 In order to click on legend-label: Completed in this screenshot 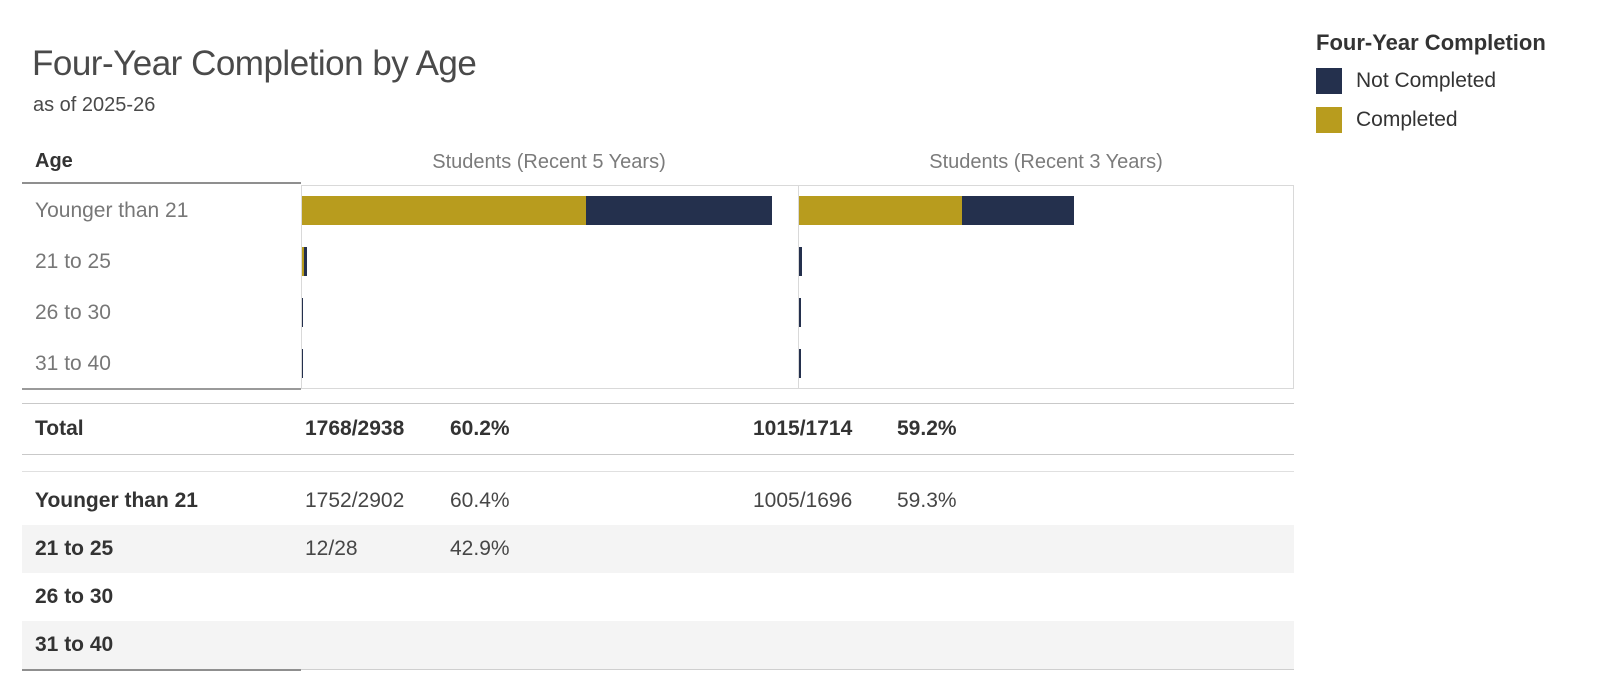, I will do `click(1407, 119)`.